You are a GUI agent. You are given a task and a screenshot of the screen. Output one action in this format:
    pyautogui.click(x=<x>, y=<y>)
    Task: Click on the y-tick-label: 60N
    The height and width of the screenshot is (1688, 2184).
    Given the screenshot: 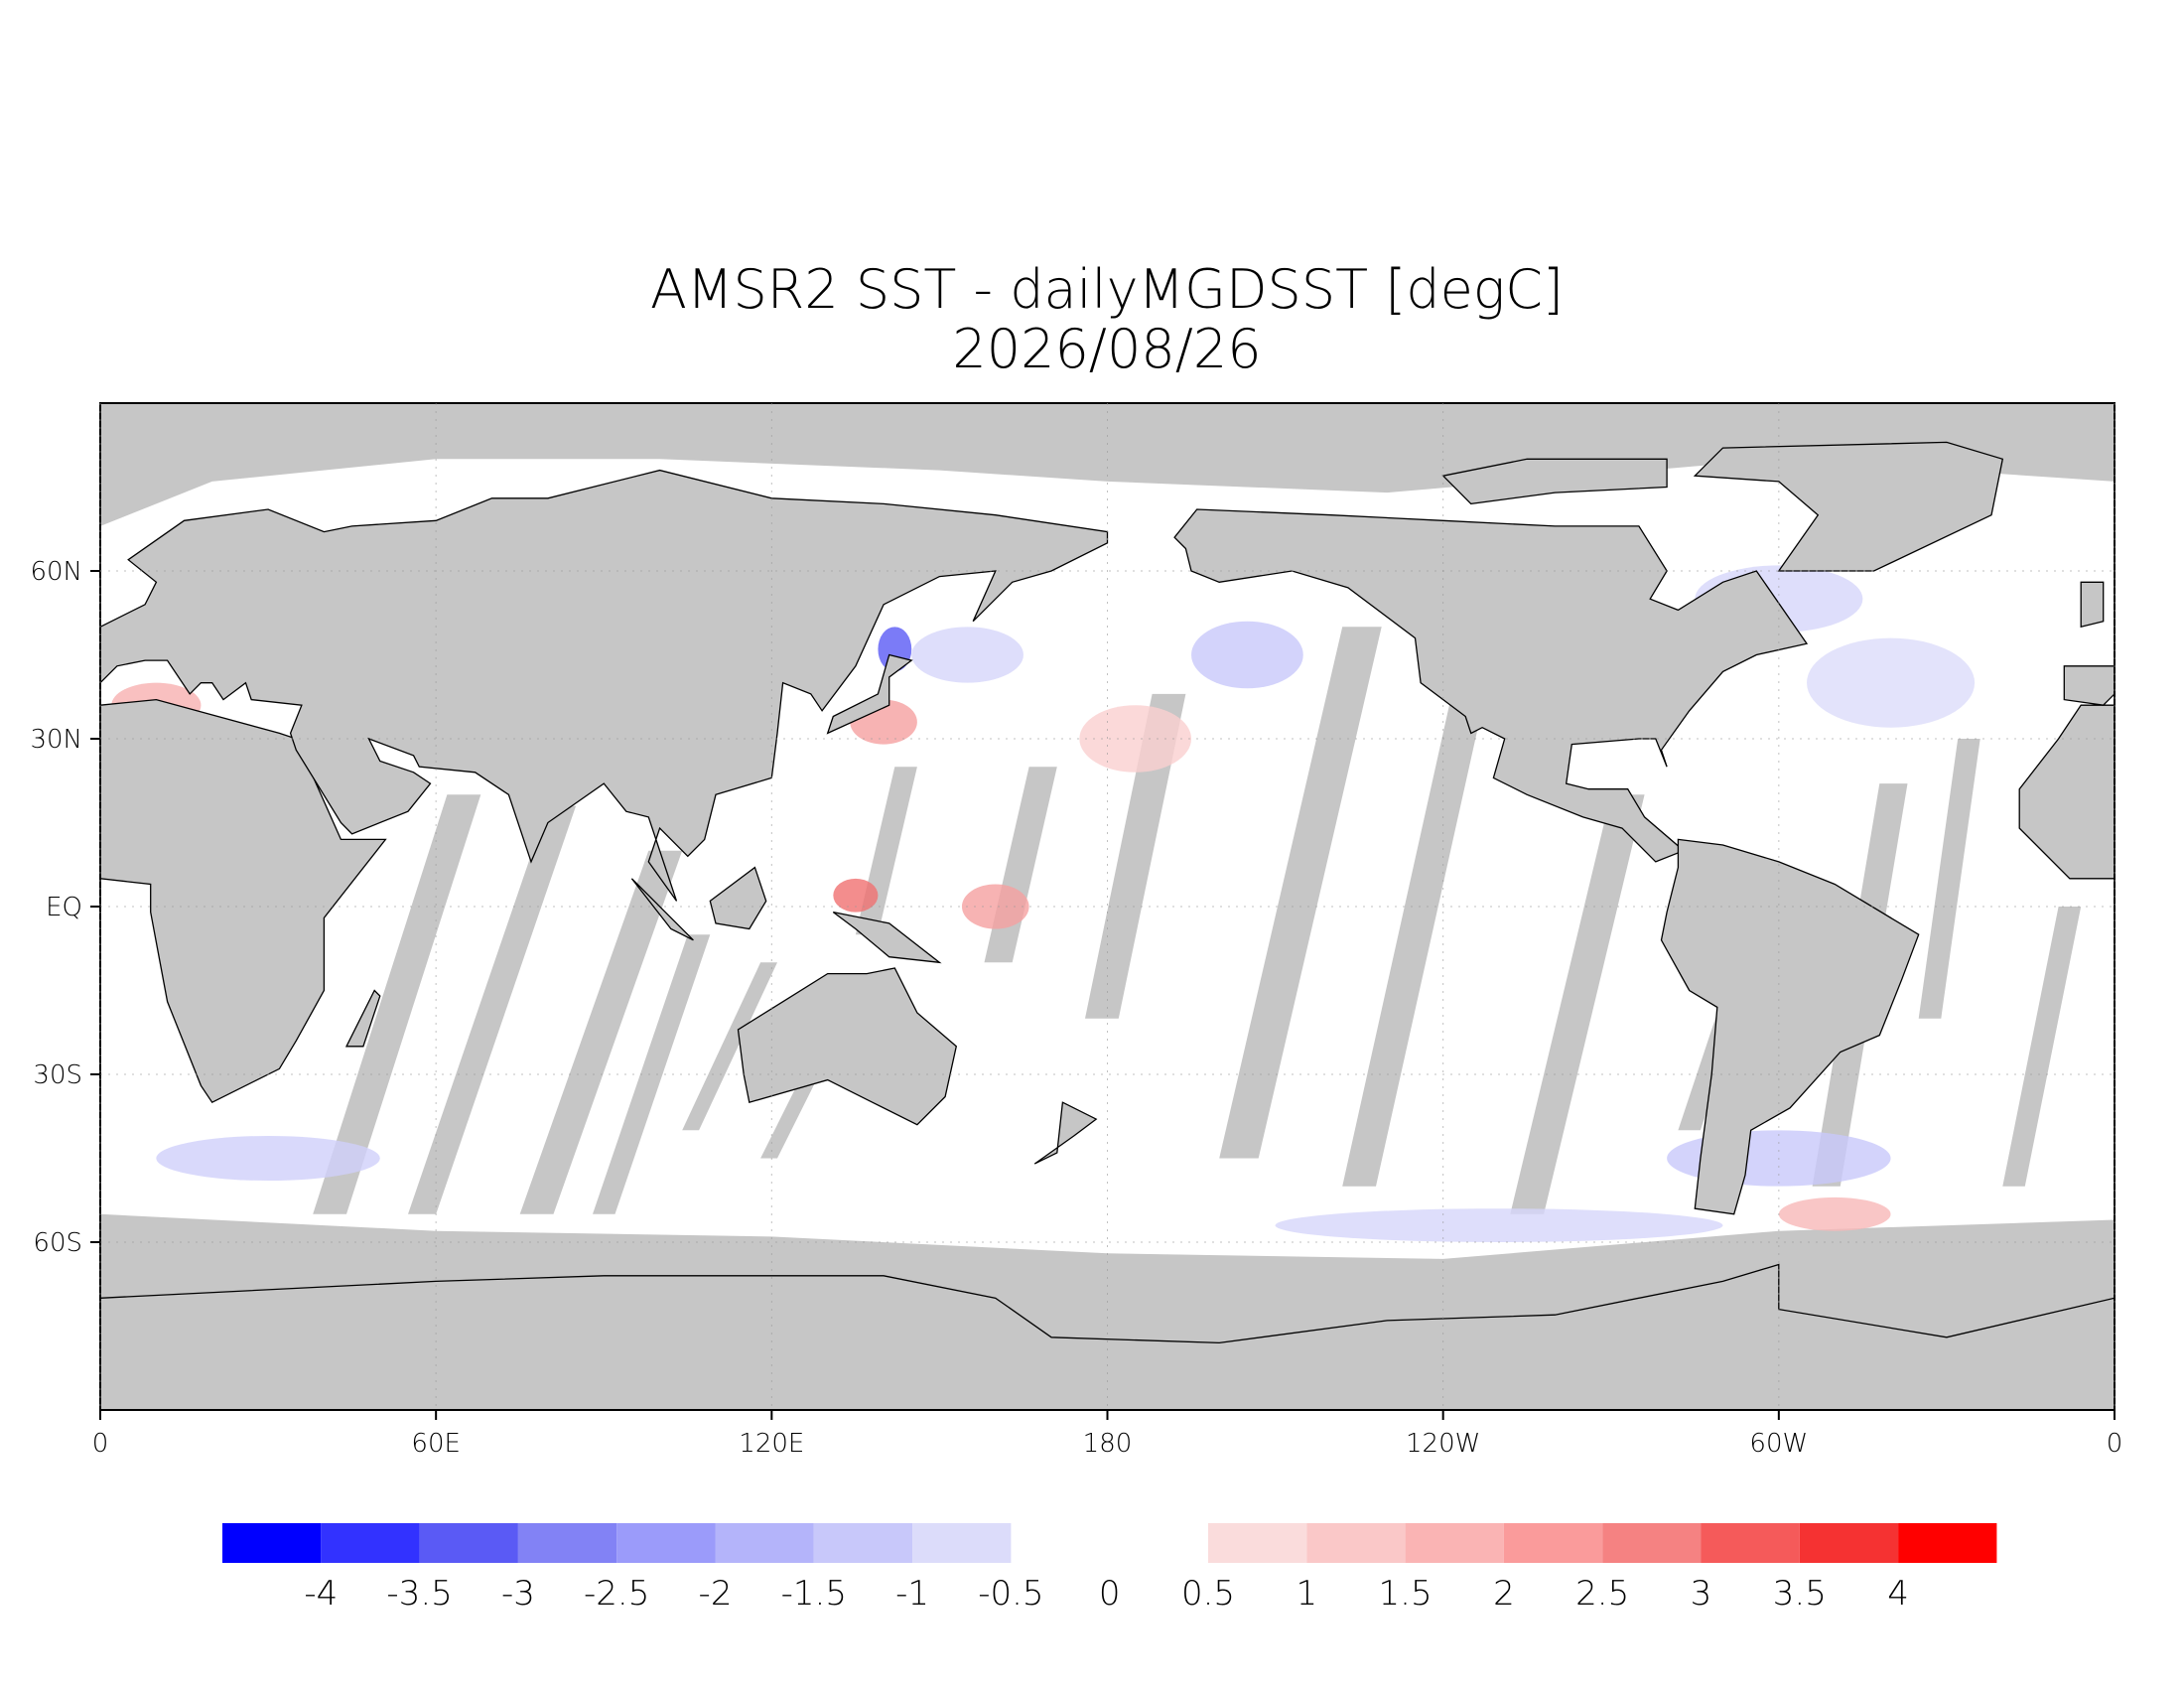 What is the action you would take?
    pyautogui.click(x=56, y=572)
    